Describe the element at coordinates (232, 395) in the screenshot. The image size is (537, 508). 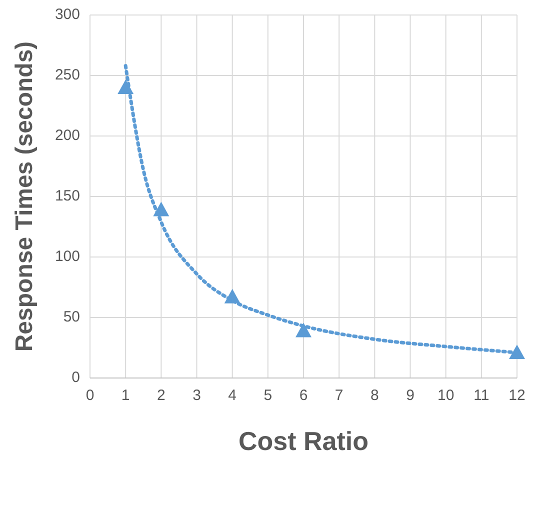
I see `x-tick-label: 4` at that location.